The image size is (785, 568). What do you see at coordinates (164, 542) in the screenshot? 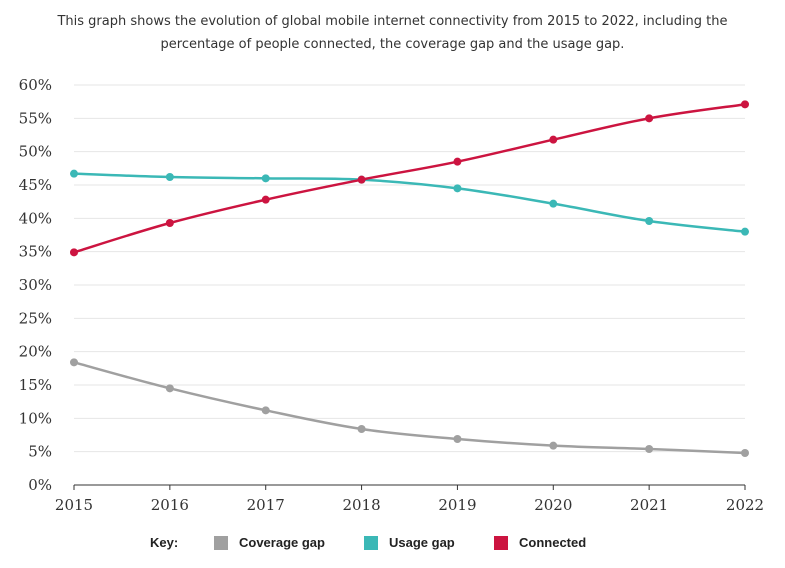
I see `legend-key-label: Key:` at bounding box center [164, 542].